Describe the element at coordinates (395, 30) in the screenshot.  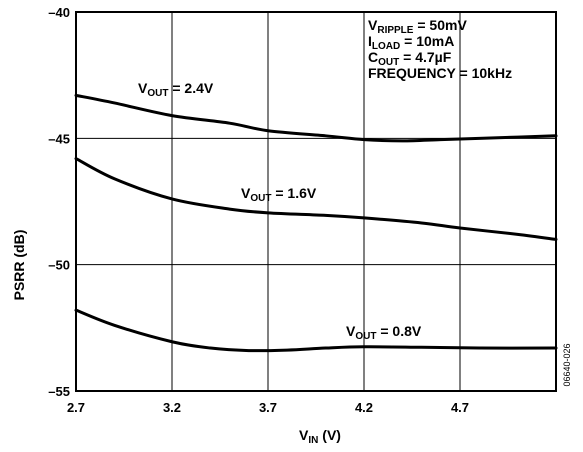
I see `condition-subscript: RIPPLE` at that location.